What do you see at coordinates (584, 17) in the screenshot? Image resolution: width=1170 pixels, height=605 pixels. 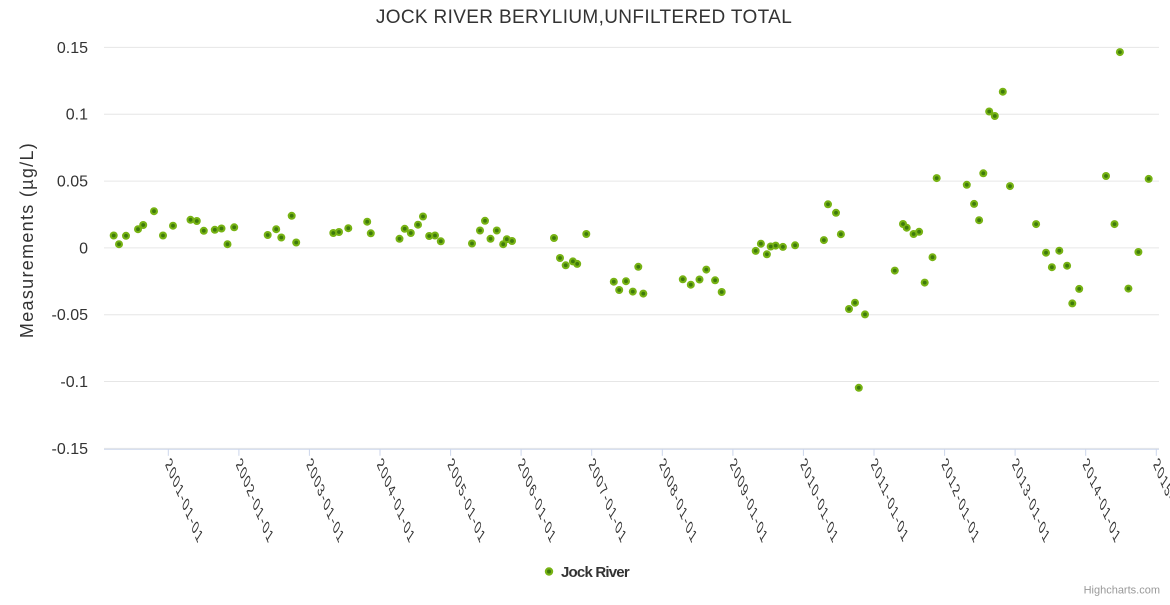 I see `svg-text:JOCK RIVER BERYLIUM,UNFILTERED: JOCK RIVER BERYLIUM,UNFILTERED TOTAL` at bounding box center [584, 17].